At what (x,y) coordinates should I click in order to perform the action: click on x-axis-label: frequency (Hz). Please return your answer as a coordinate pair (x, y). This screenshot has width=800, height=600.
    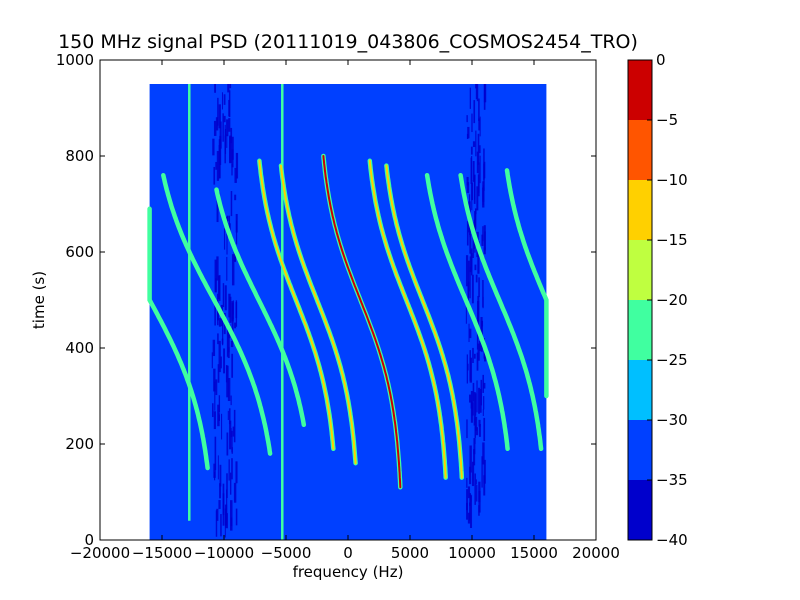
    Looking at the image, I should click on (348, 572).